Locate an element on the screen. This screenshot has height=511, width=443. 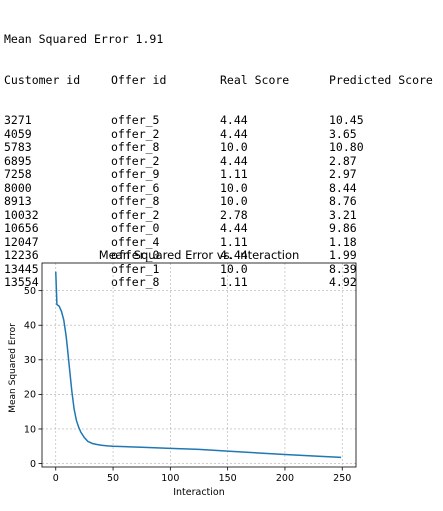
cell-customer-id: 10656 is located at coordinates (21, 228).